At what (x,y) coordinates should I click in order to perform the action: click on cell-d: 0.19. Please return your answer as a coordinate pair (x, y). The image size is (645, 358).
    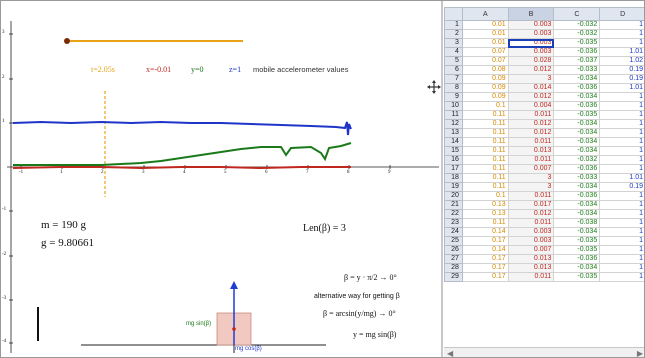
    Looking at the image, I should click on (621, 79).